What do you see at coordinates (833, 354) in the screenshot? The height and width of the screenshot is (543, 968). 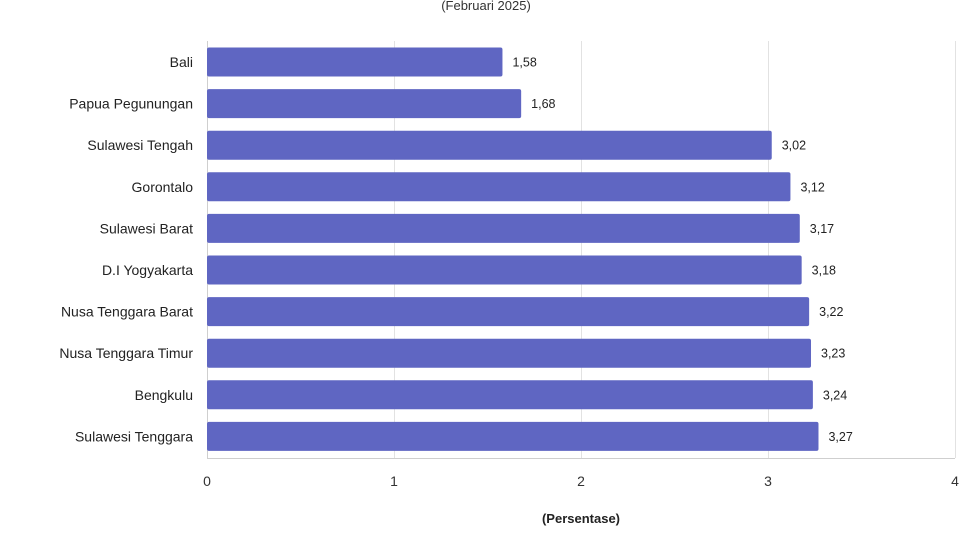 I see `data-label: 3,23` at bounding box center [833, 354].